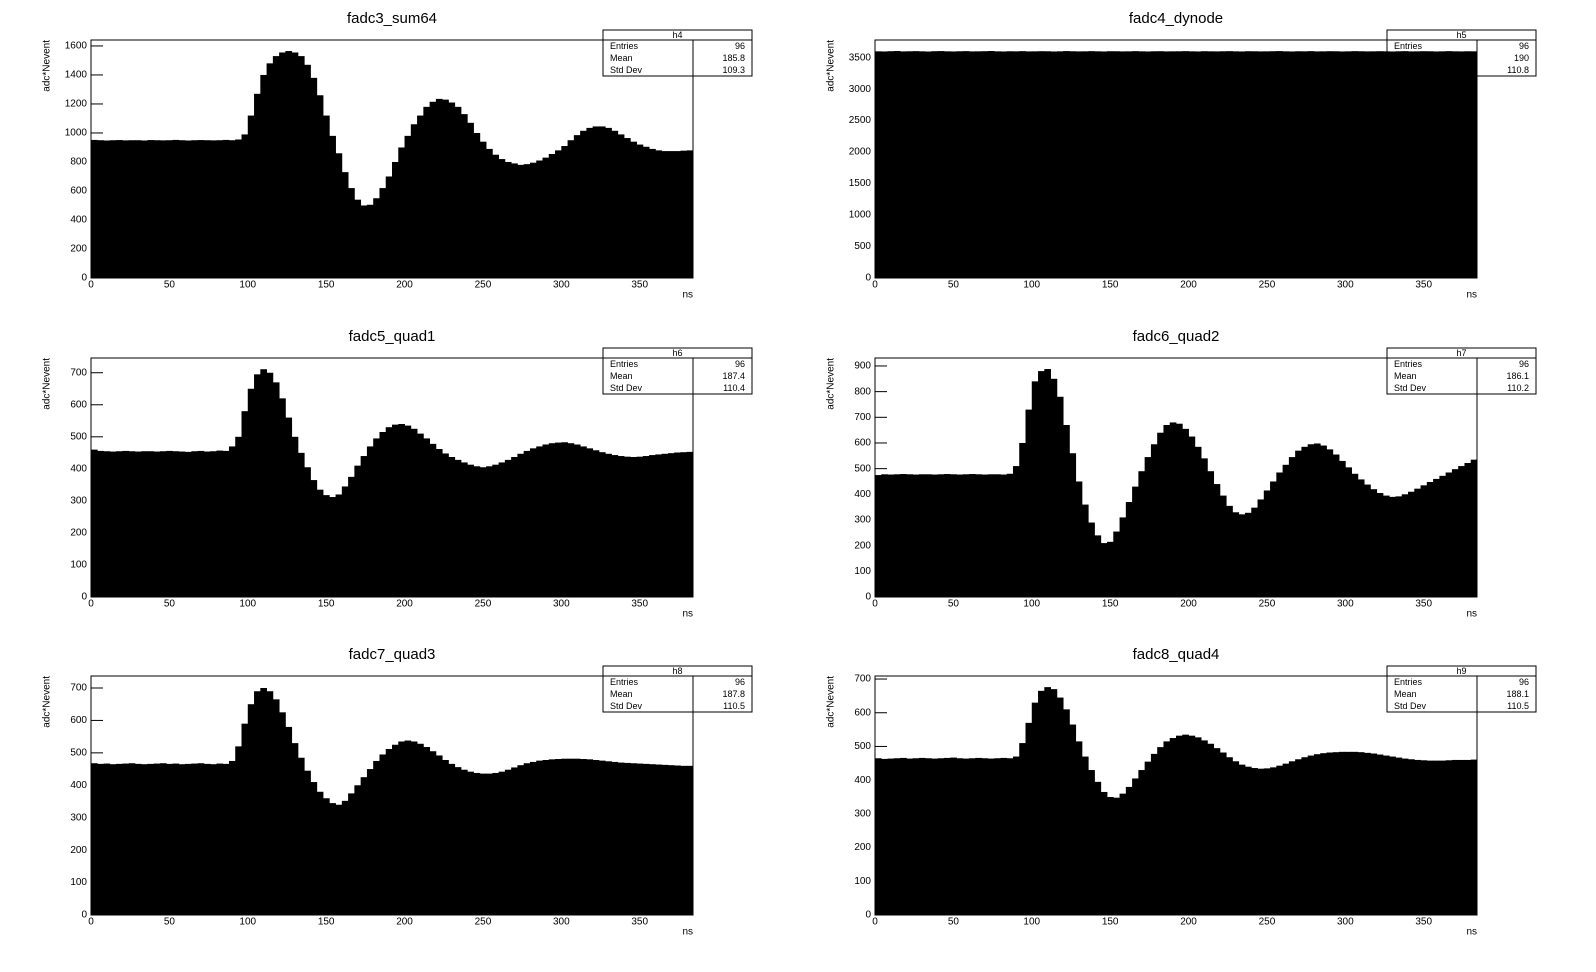  I want to click on y-tick-label: 500, so click(862, 746).